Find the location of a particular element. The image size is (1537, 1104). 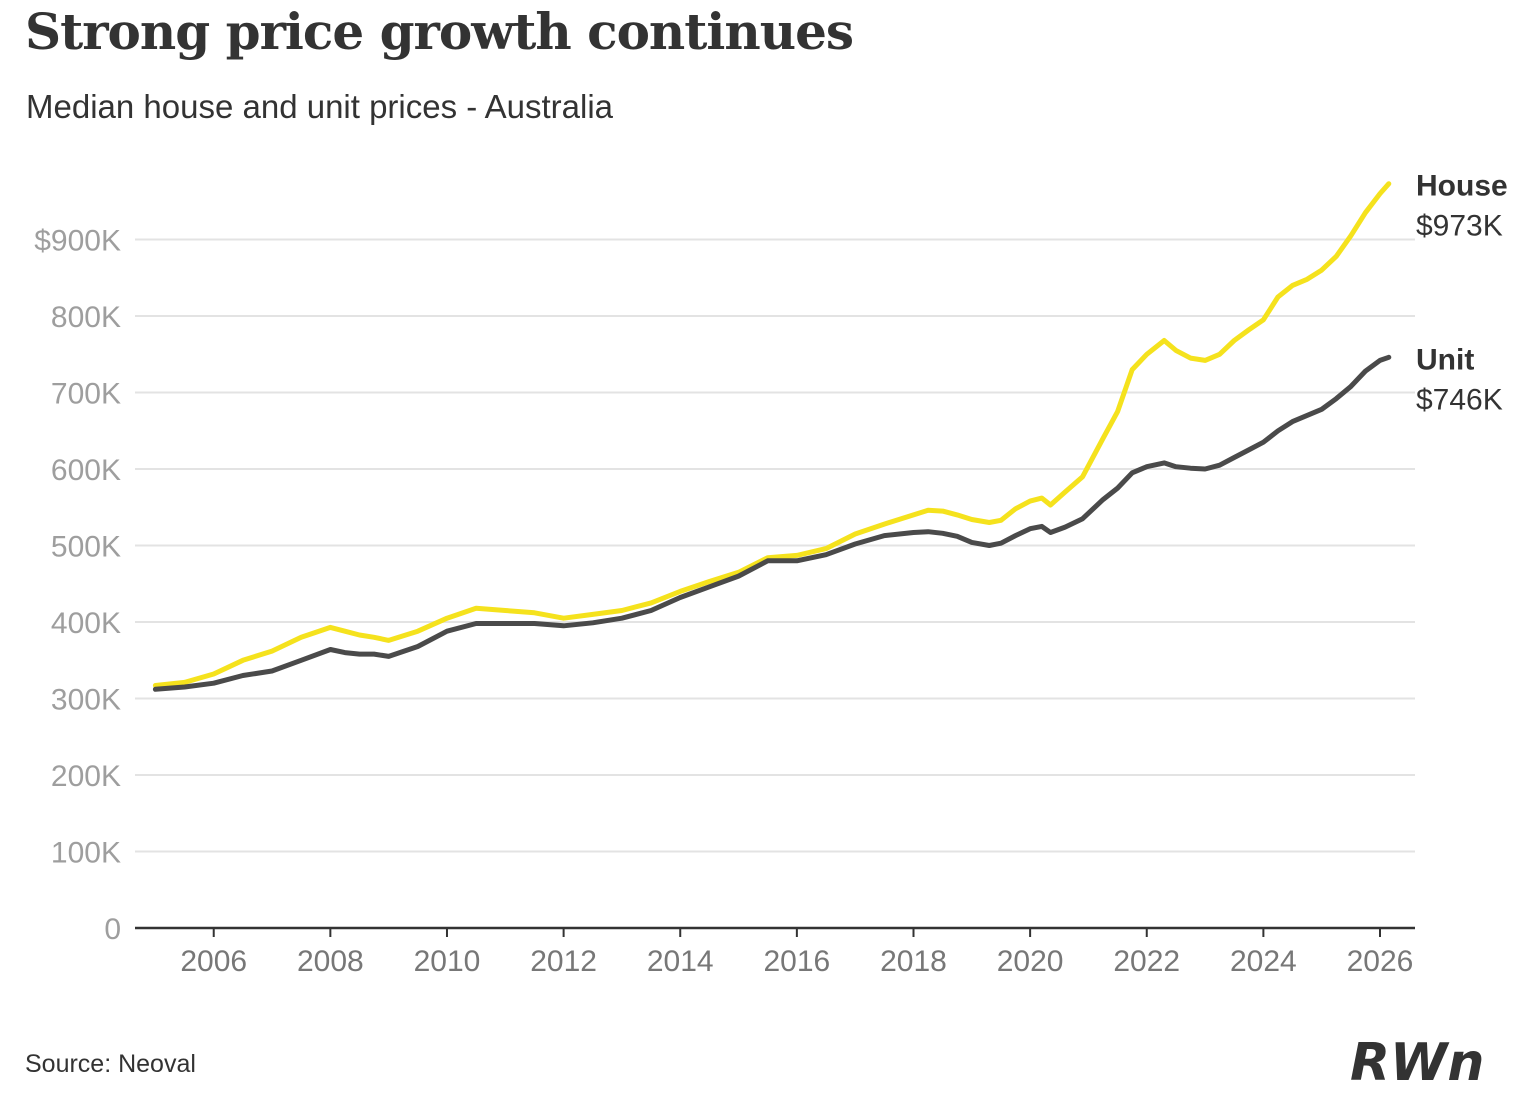

x-tick-label: 2008 is located at coordinates (330, 961).